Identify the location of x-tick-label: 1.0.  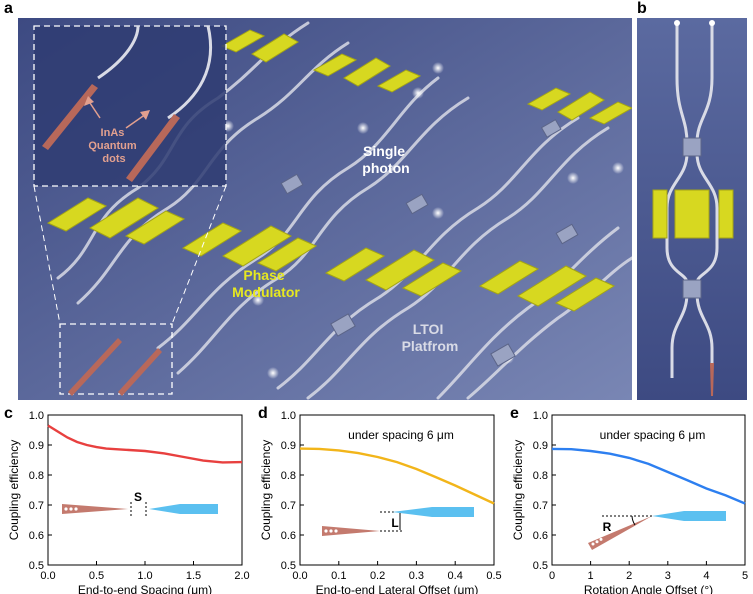
(144, 576).